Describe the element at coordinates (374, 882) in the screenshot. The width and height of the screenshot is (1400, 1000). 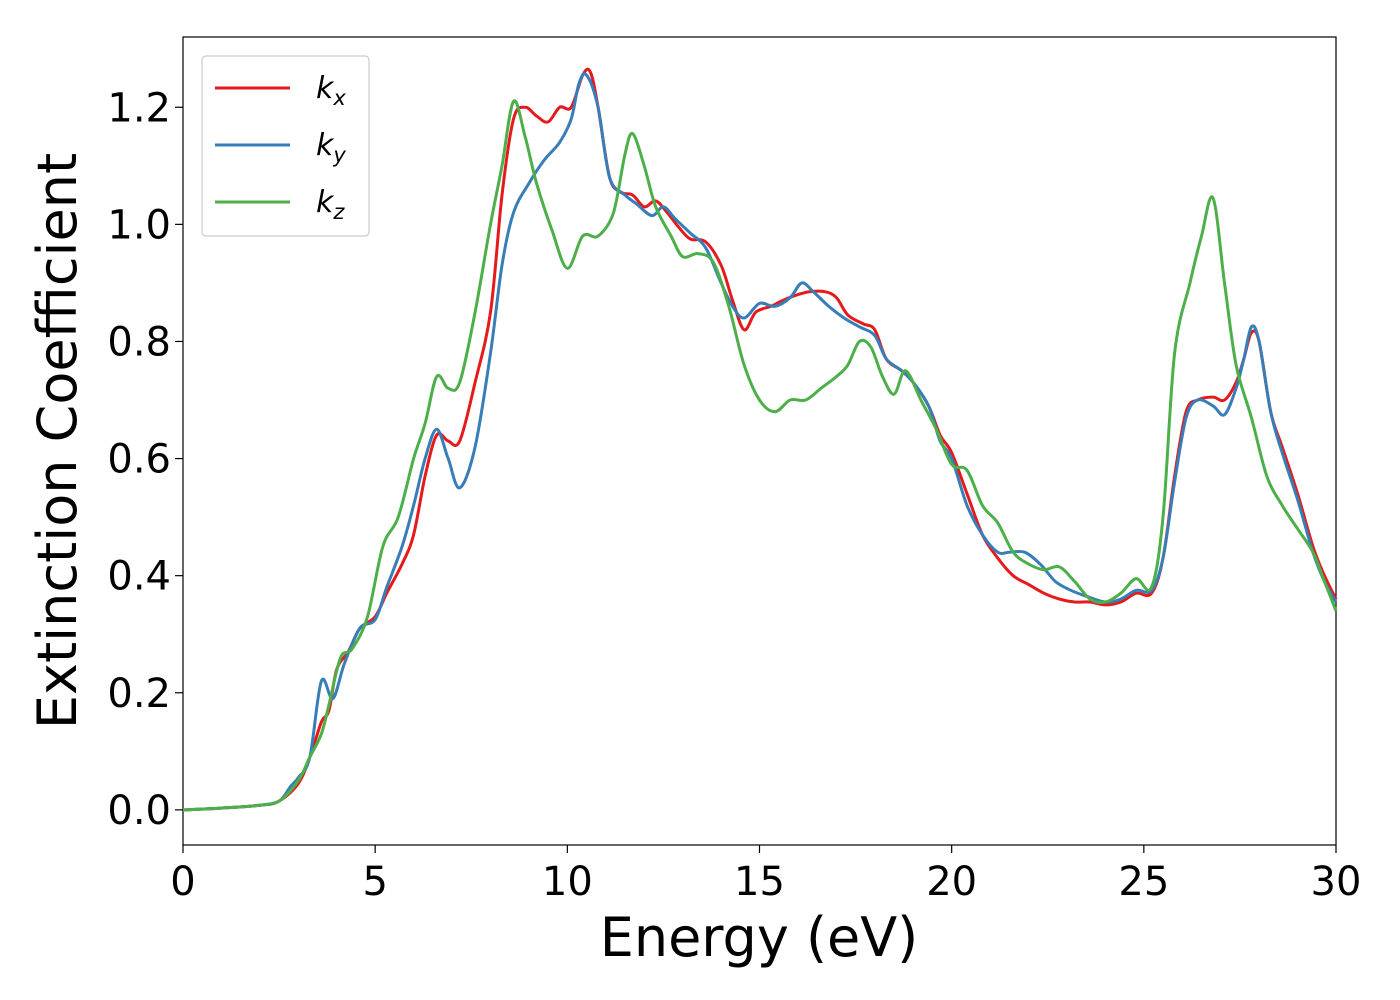
I see `x-tick-label: 5` at that location.